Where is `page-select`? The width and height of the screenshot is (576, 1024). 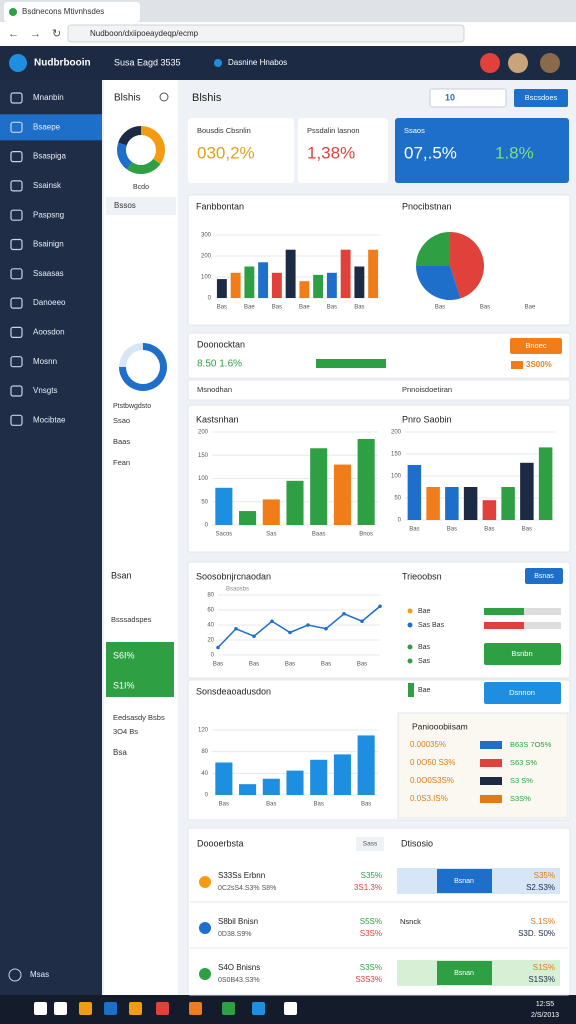 page-select is located at coordinates (468, 98).